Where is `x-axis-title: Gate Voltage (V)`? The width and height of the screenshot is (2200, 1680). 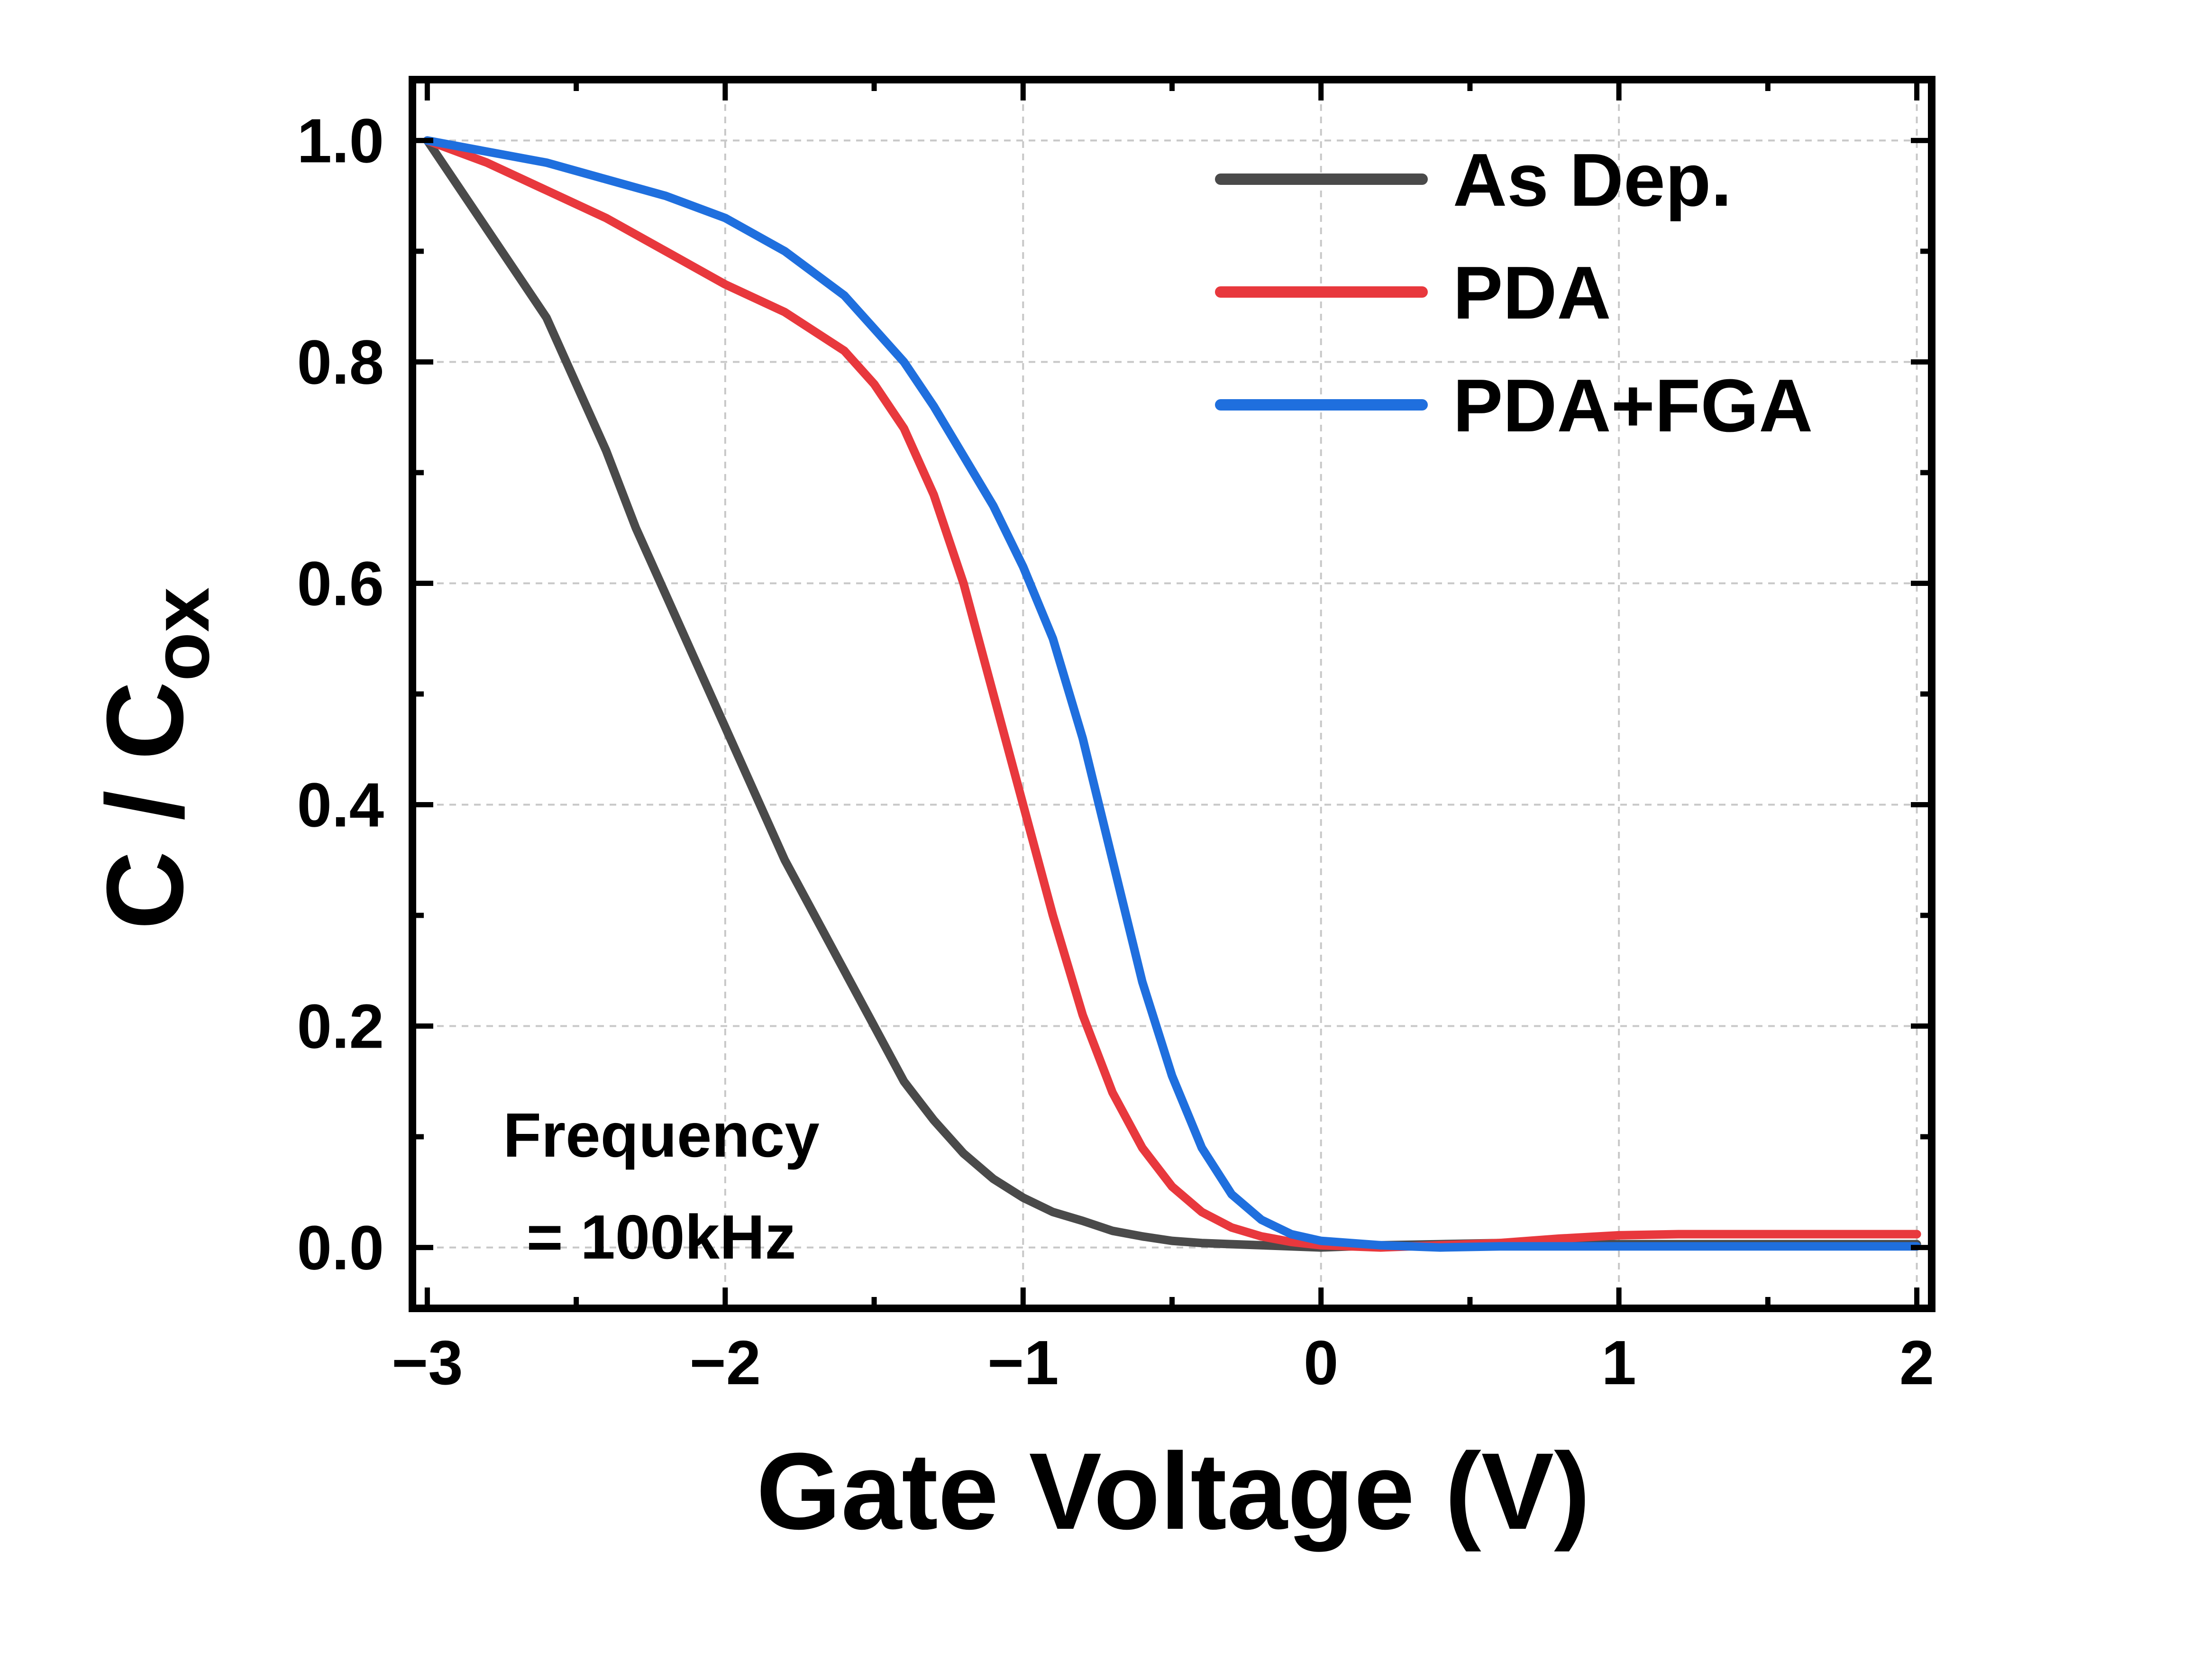
x-axis-title: Gate Voltage (V) is located at coordinates (1173, 1491).